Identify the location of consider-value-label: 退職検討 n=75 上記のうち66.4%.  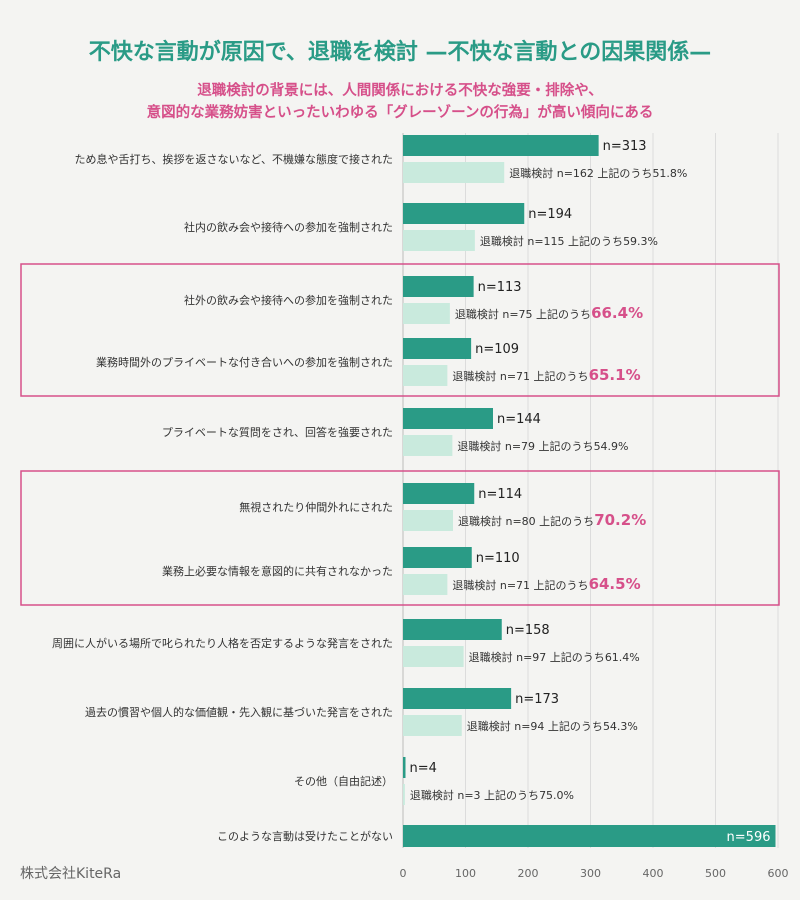
(549, 313).